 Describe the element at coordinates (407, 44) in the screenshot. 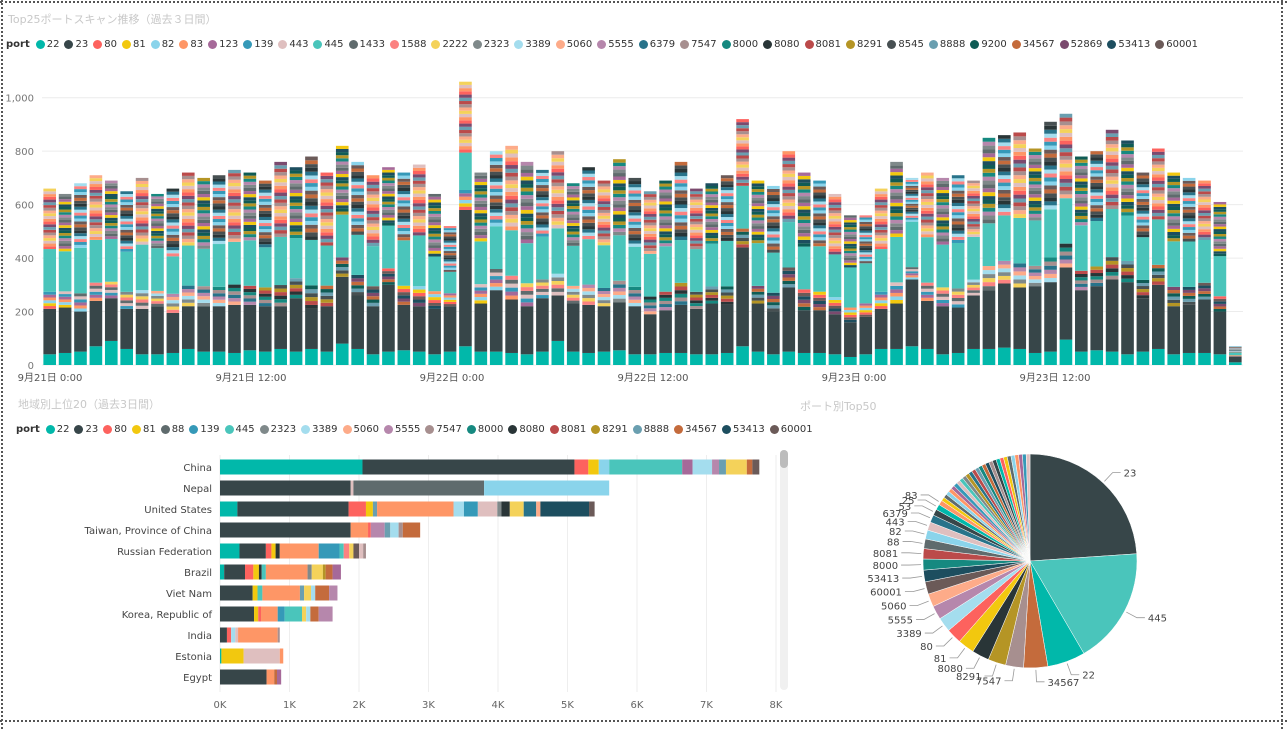

I see `legend-item: 1588` at that location.